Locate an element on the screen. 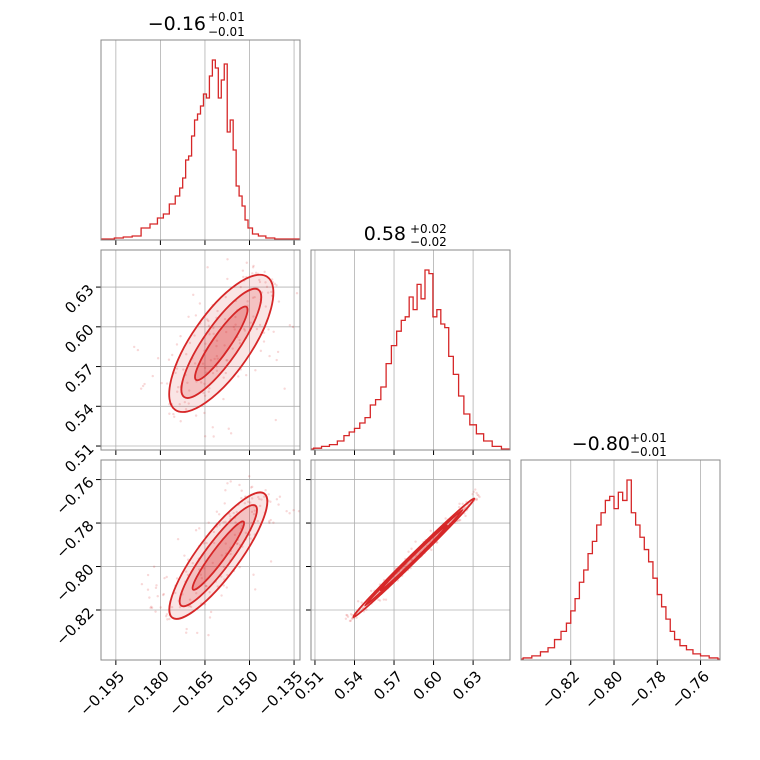 The width and height of the screenshot is (760, 760). xtick-p1-1: −0.180 is located at coordinates (147, 693).